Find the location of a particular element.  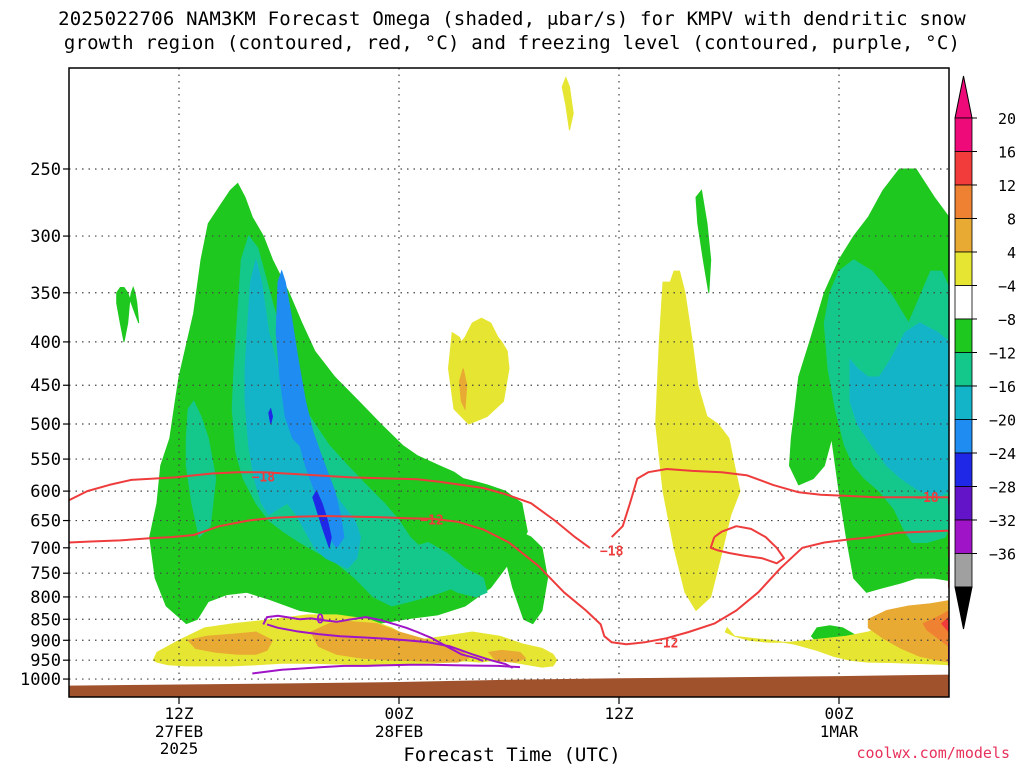

x-tick-sublabel-12-1: 2025 is located at coordinates (179, 748).